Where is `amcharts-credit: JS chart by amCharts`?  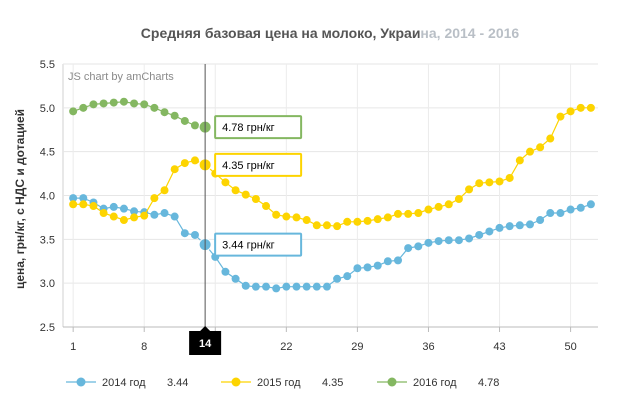
amcharts-credit: JS chart by amCharts is located at coordinates (121, 77).